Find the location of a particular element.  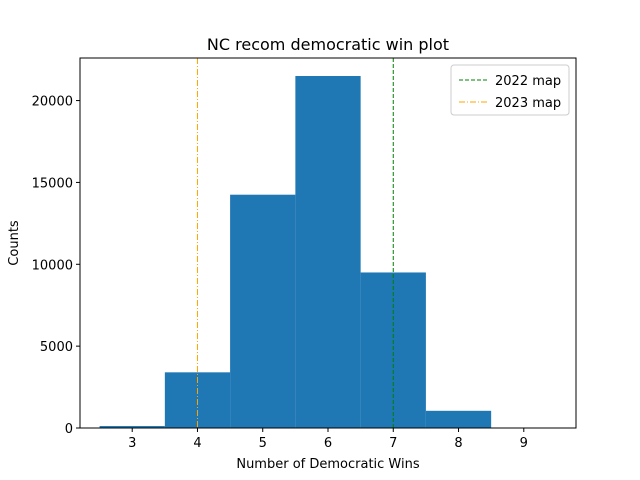

chart-title: NC recom democratic win plot is located at coordinates (328, 44).